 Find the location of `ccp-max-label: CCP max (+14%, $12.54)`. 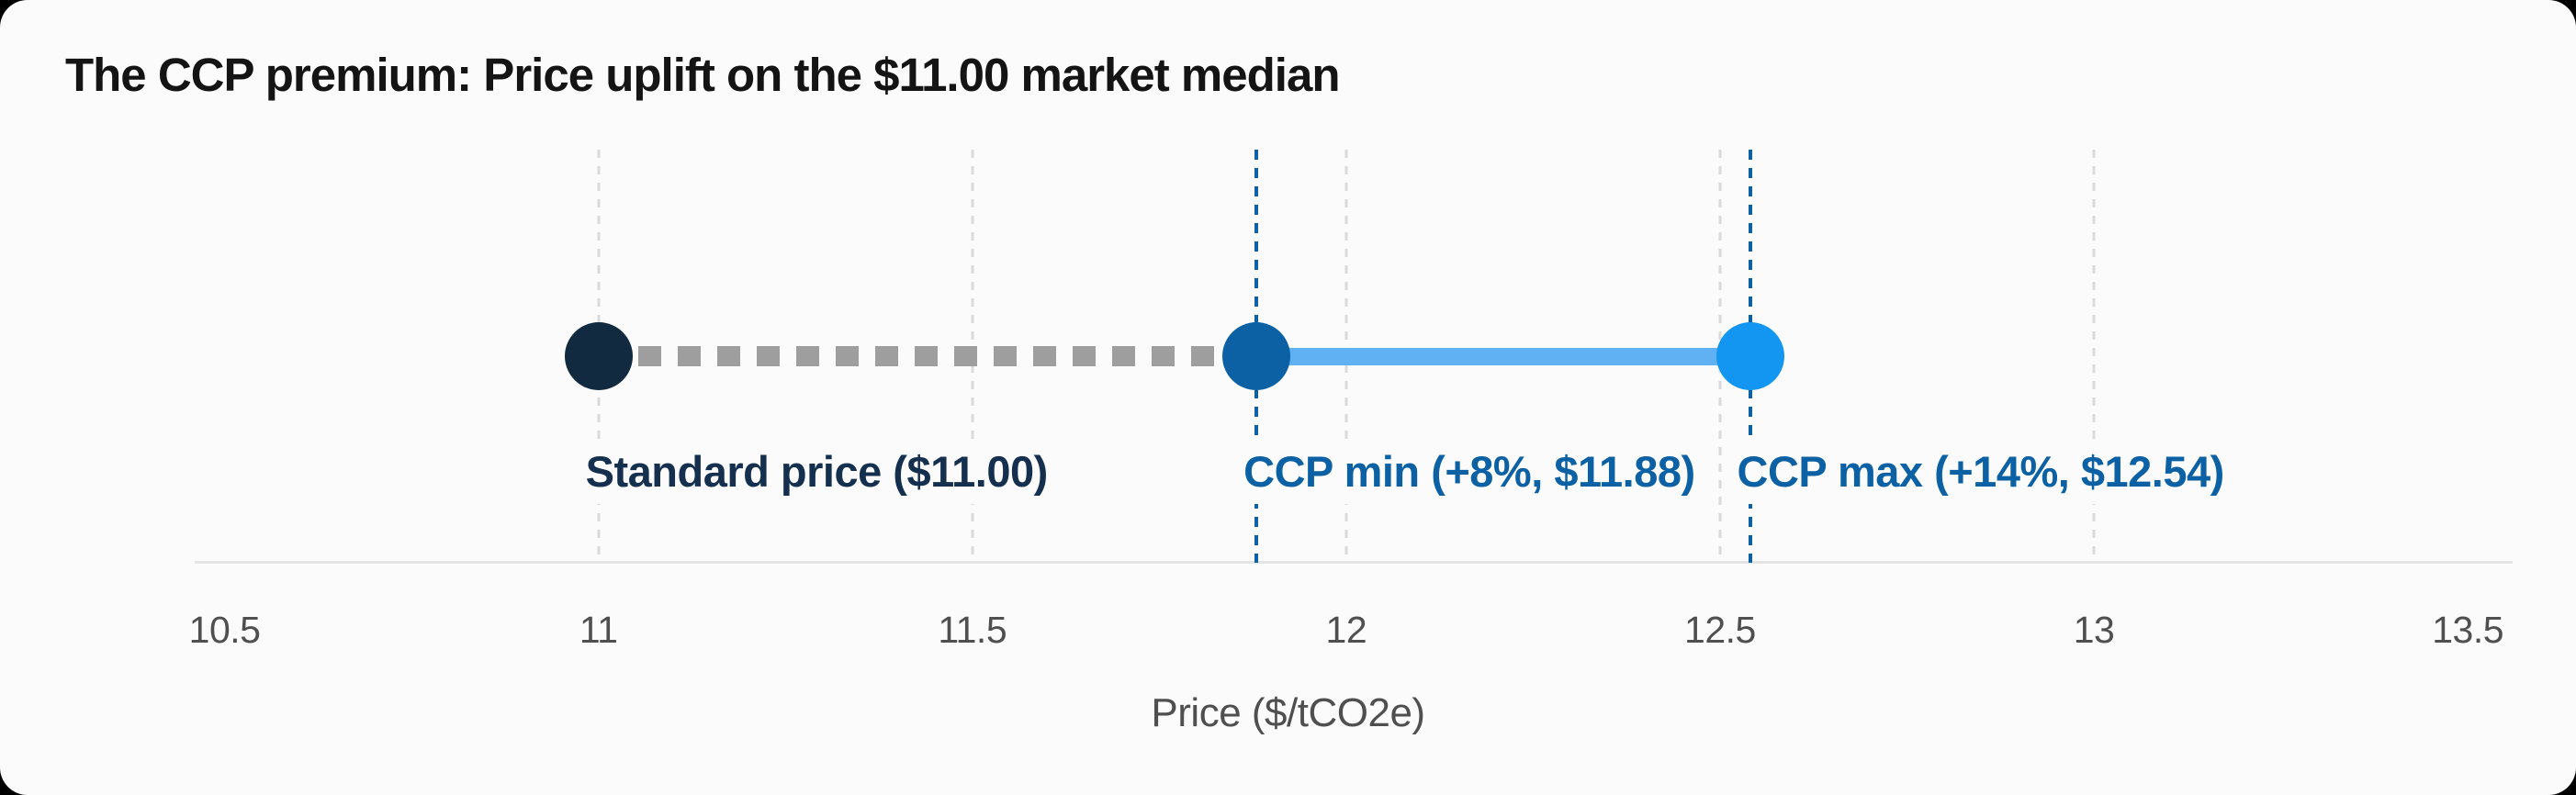

ccp-max-label: CCP max (+14%, $12.54) is located at coordinates (1980, 472).